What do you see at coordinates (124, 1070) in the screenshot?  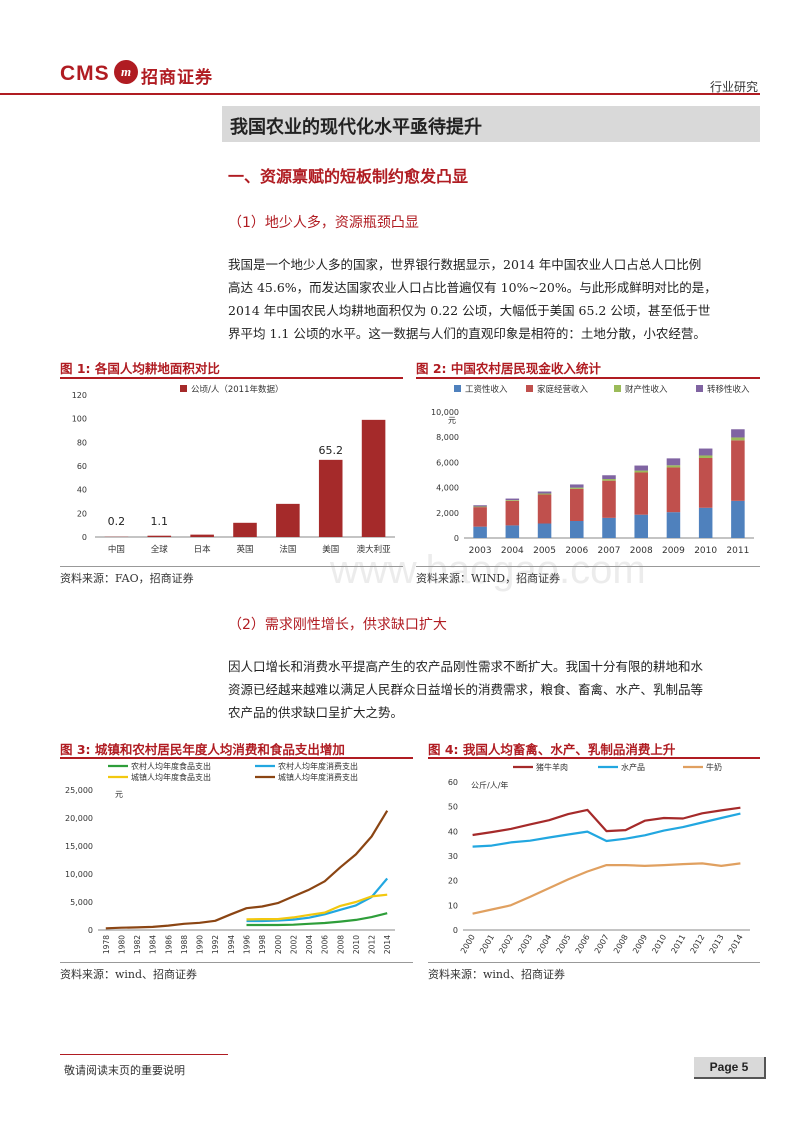 I see `footer-disclaimer: 敬请阅读末页的重要说明` at bounding box center [124, 1070].